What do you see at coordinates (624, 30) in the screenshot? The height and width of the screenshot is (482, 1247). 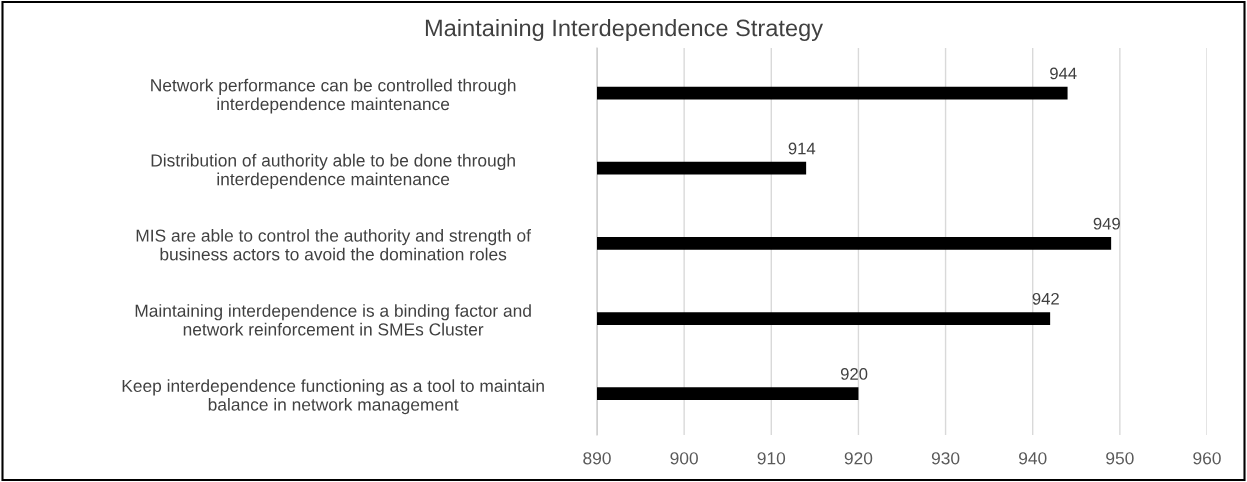 I see `chart-title: Maintaining Interdependence Strategy` at bounding box center [624, 30].